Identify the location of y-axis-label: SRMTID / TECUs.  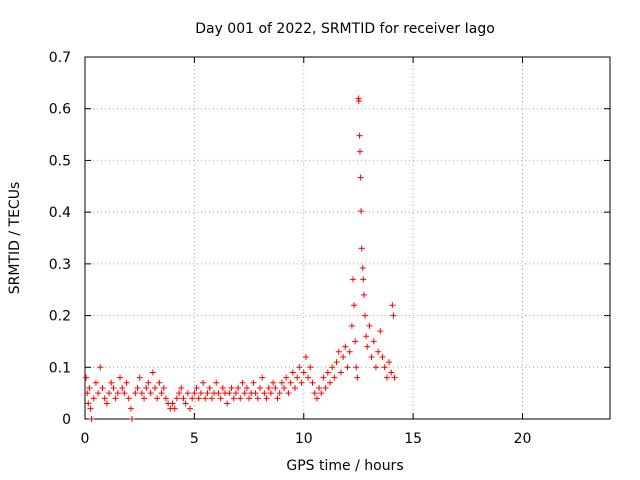
(15, 238).